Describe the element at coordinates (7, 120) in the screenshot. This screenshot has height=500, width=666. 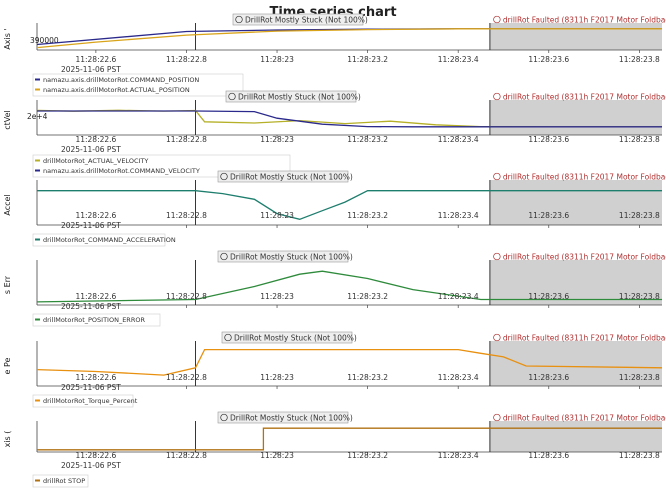
I see `y-axis-label: ctVel` at that location.